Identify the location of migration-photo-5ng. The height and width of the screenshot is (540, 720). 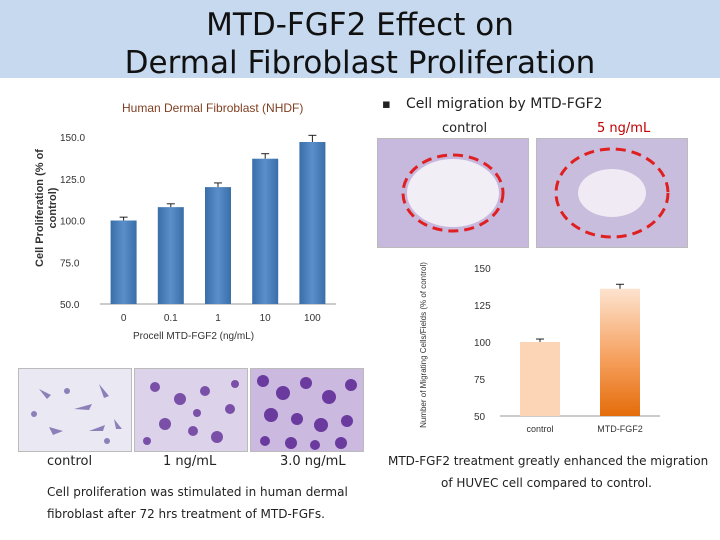
(612, 193).